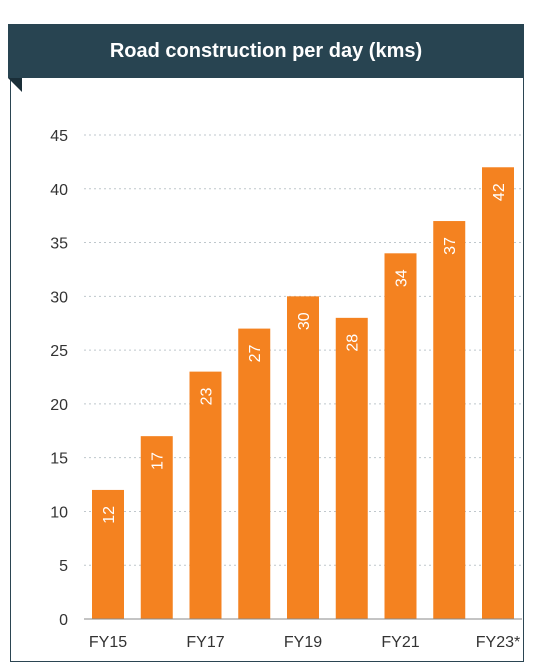  What do you see at coordinates (304, 321) in the screenshot?
I see `bar-value-label: 30` at bounding box center [304, 321].